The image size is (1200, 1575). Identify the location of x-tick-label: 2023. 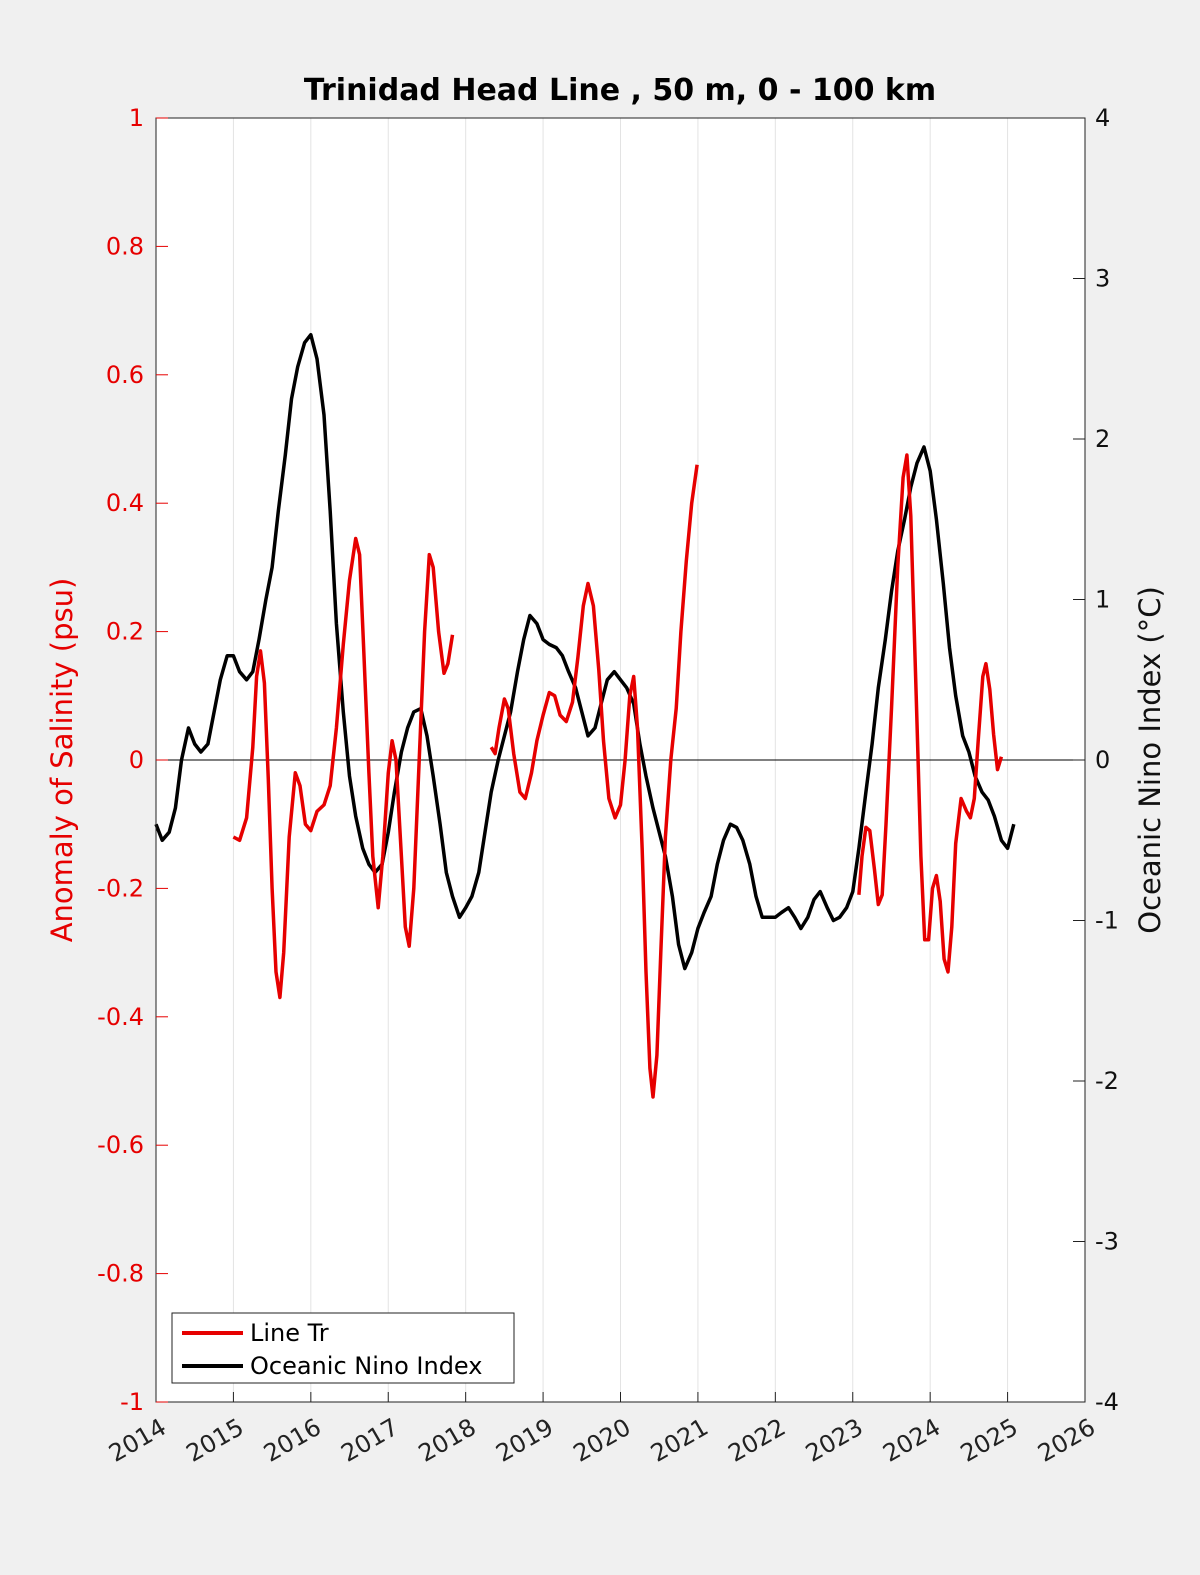
(834, 1440).